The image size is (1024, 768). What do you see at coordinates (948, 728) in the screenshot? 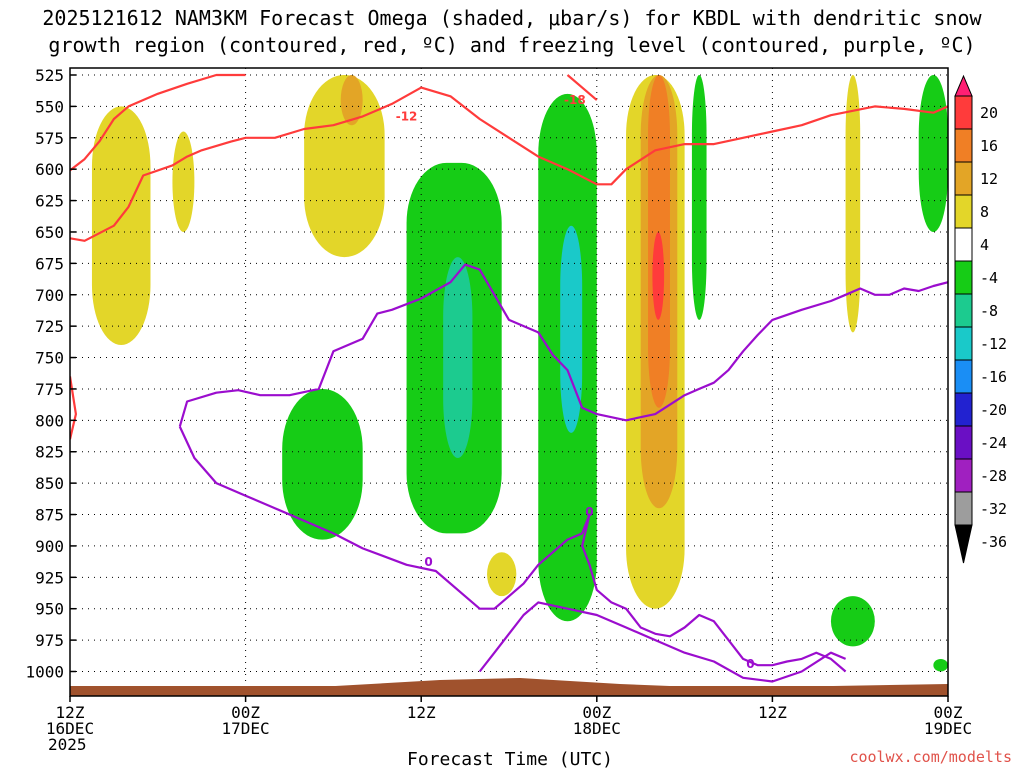
I see `x-tick-label-60-1: 19DEC` at bounding box center [948, 728].